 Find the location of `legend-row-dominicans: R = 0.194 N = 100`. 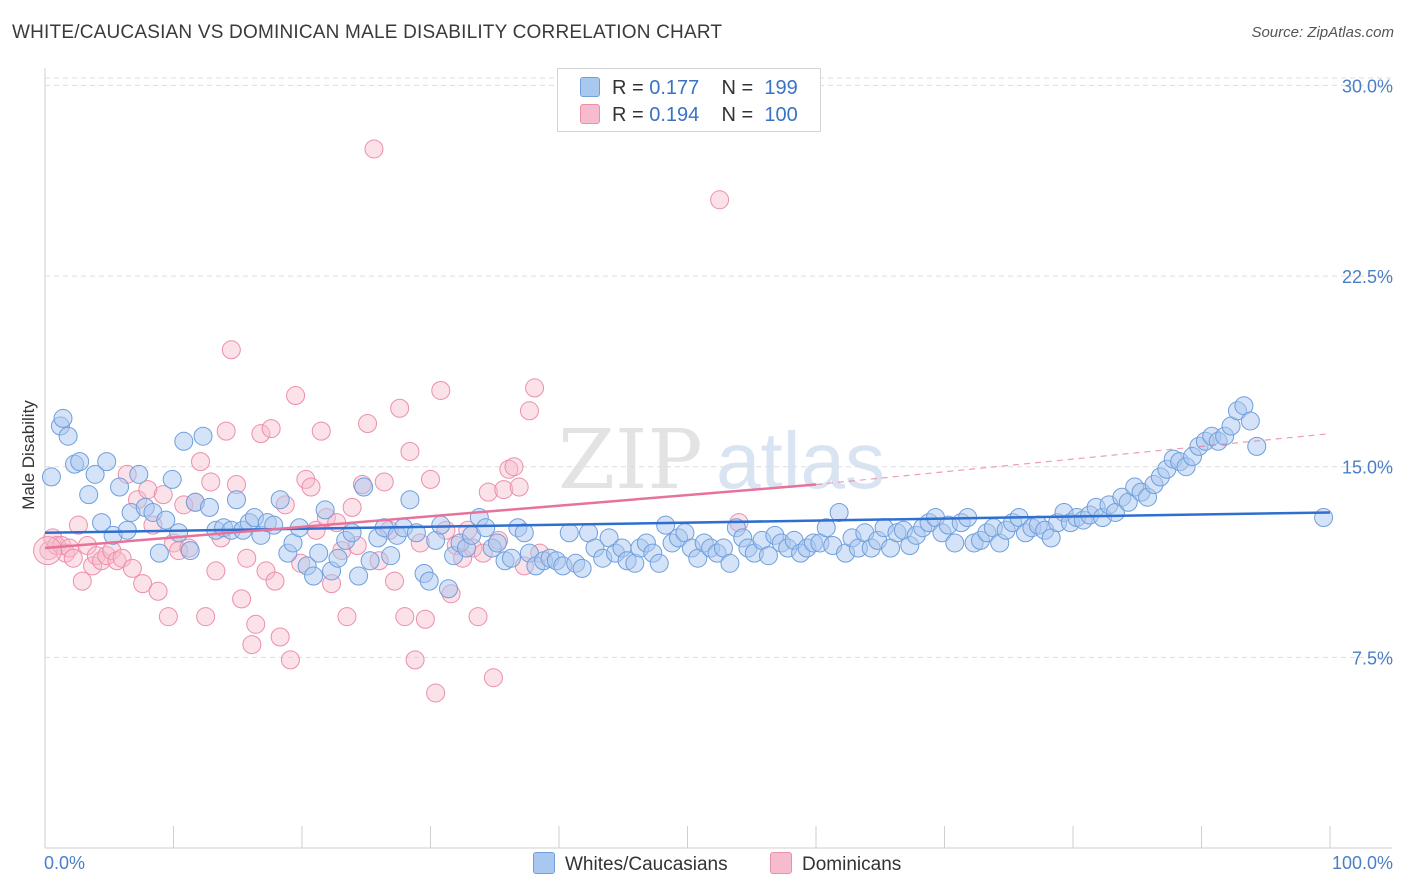

legend-row-dominicans: R = 0.194 N = 100 is located at coordinates (689, 116).